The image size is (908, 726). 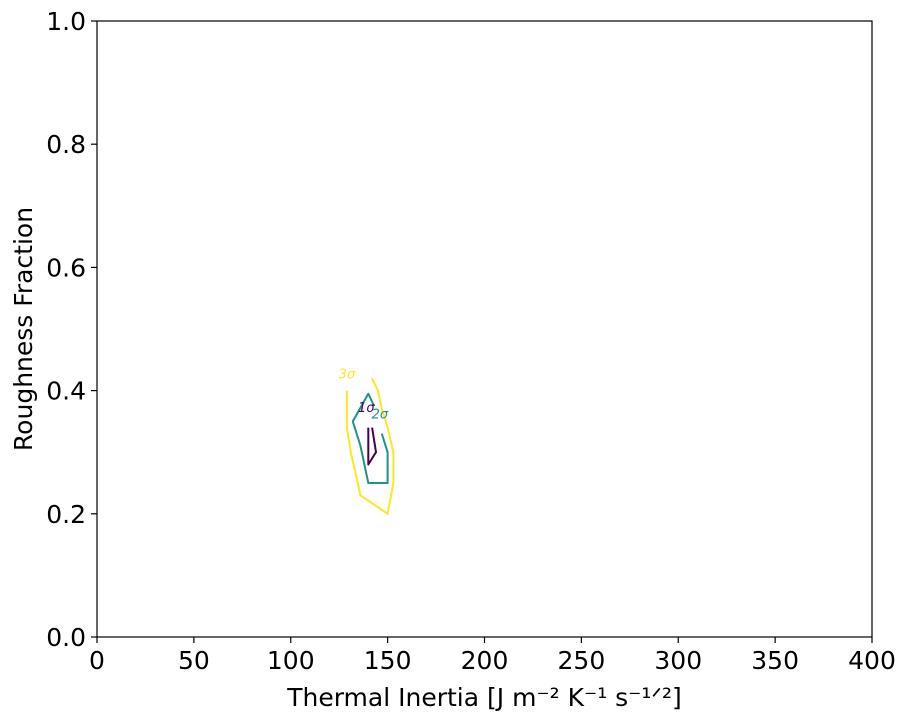 I want to click on x-tick-label: 250, so click(x=582, y=660).